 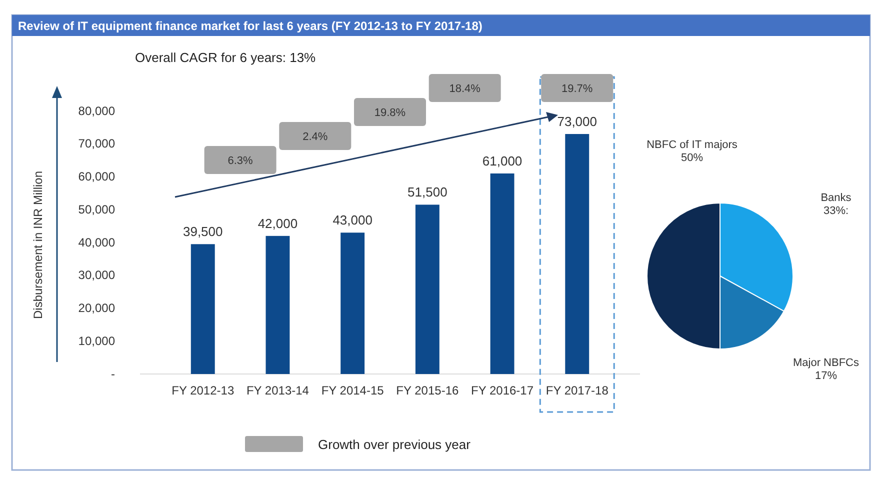 What do you see at coordinates (241, 161) in the screenshot?
I see `annotation: 6.3%` at bounding box center [241, 161].